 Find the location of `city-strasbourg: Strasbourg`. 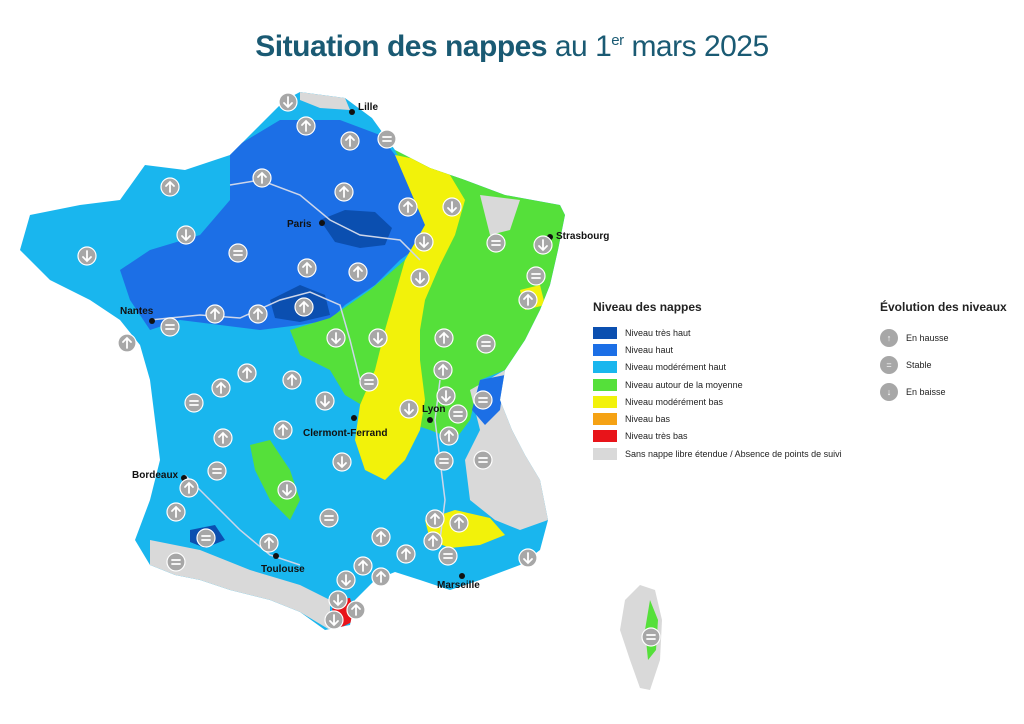

city-strasbourg: Strasbourg is located at coordinates (578, 236).